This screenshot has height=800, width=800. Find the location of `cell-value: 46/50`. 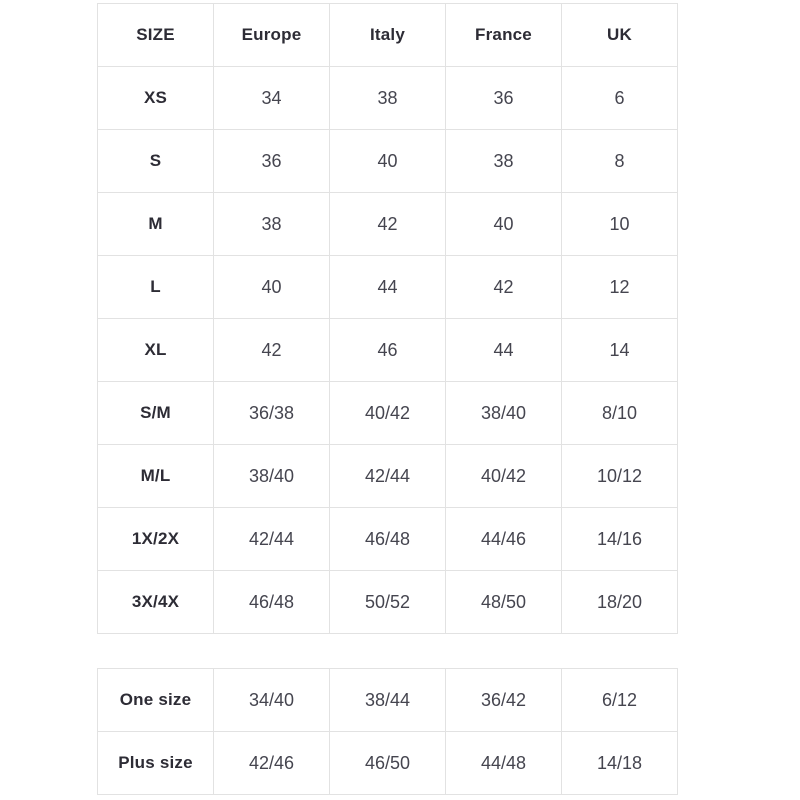

cell-value: 46/50 is located at coordinates (387, 763).